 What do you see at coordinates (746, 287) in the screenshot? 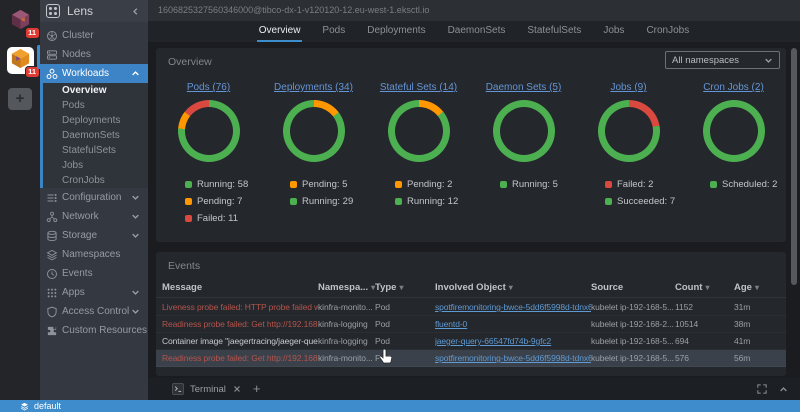
I see `column-header-age: Age ▾` at bounding box center [746, 287].